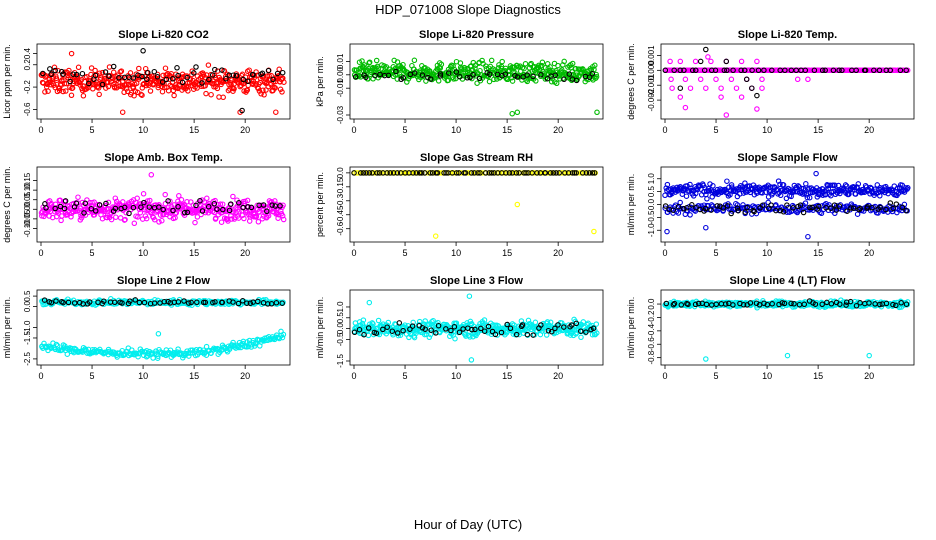  I want to click on x-tick-label: 20, so click(558, 376).